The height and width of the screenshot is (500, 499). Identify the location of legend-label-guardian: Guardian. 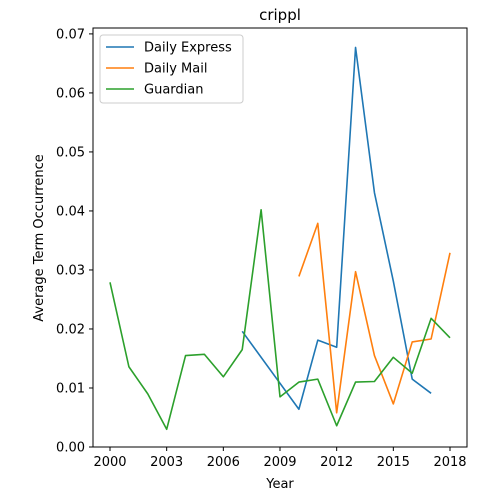
(173, 90).